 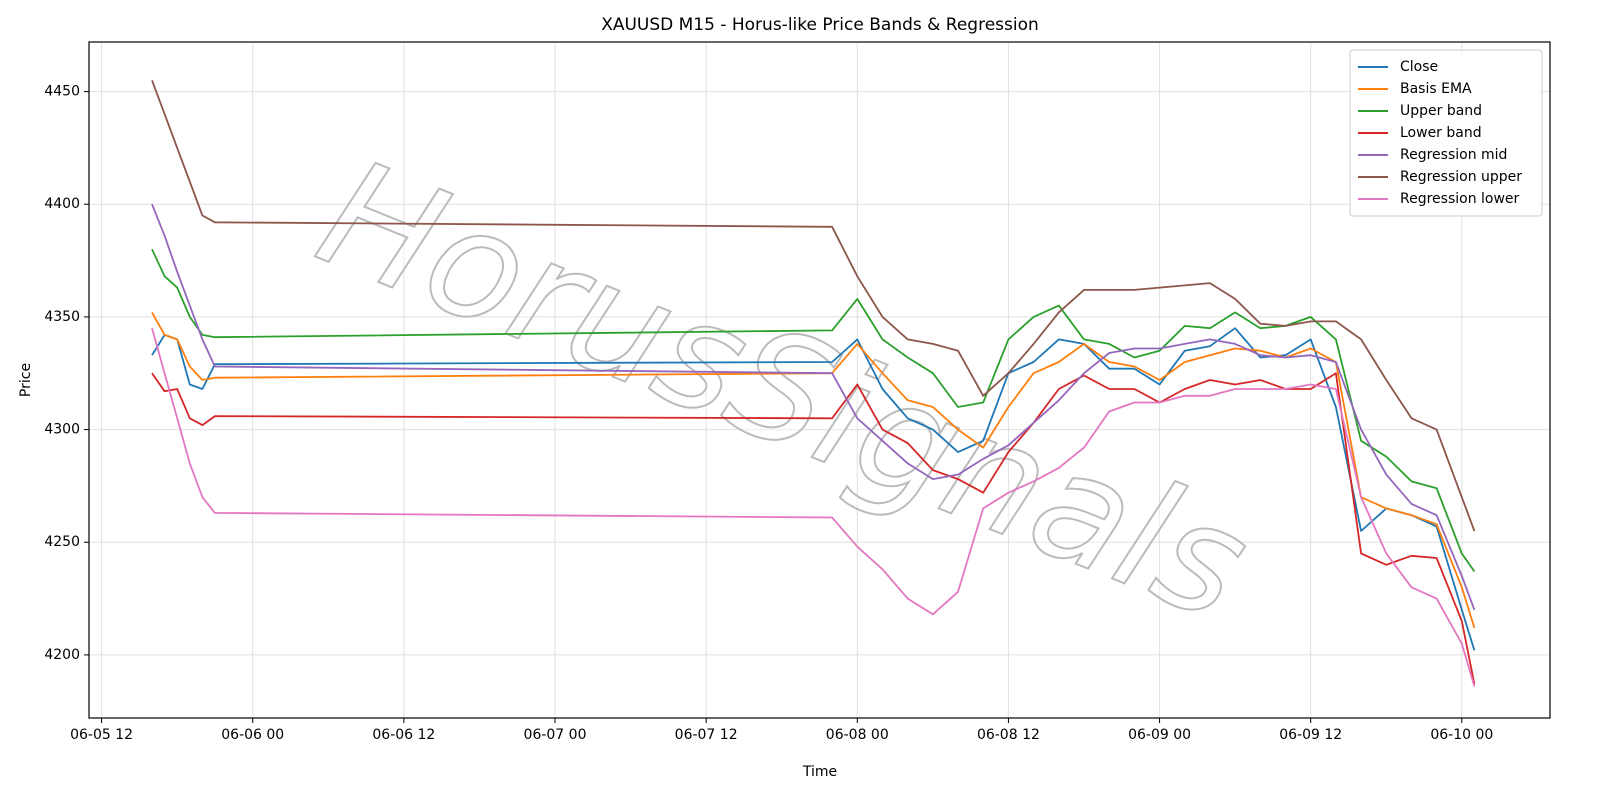 What do you see at coordinates (62, 542) in the screenshot?
I see `y-tick-label: 4250` at bounding box center [62, 542].